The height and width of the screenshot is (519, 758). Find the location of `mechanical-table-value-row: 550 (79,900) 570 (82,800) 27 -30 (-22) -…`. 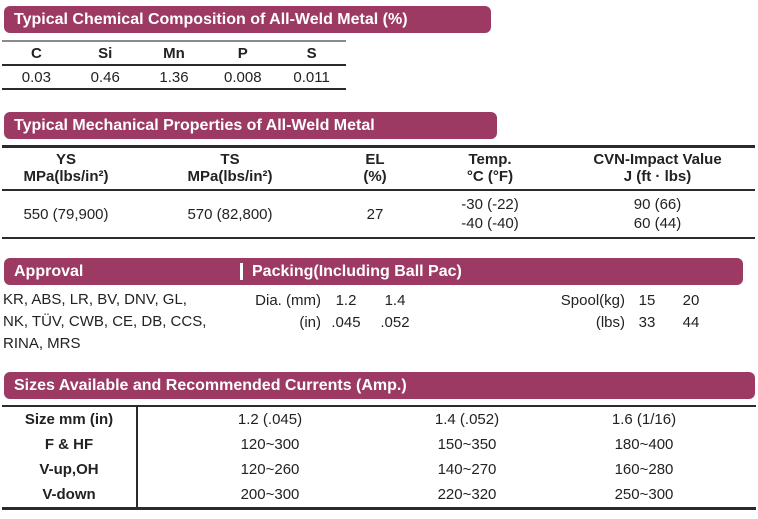

mechanical-table-value-row: 550 (79,900) 570 (82,800) 27 -30 (-22) -… is located at coordinates (378, 215).